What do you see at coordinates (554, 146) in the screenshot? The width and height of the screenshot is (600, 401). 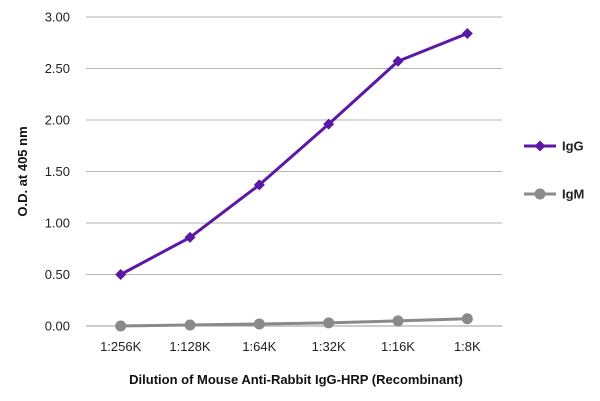 I see `legend-item-igg: IgG` at bounding box center [554, 146].